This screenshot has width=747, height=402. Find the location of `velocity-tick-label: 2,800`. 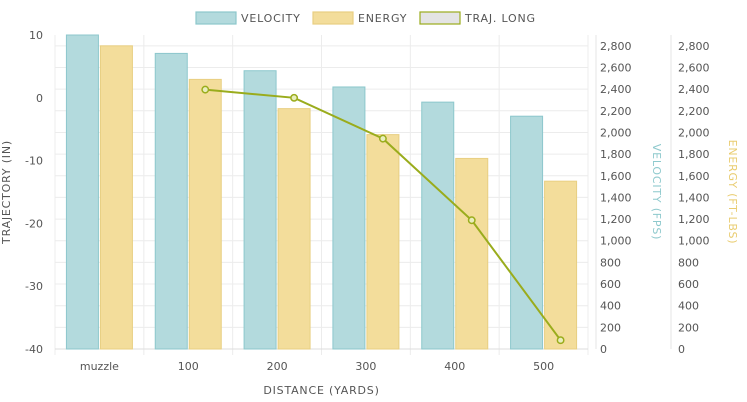

velocity-tick-label: 2,800 is located at coordinates (616, 46).